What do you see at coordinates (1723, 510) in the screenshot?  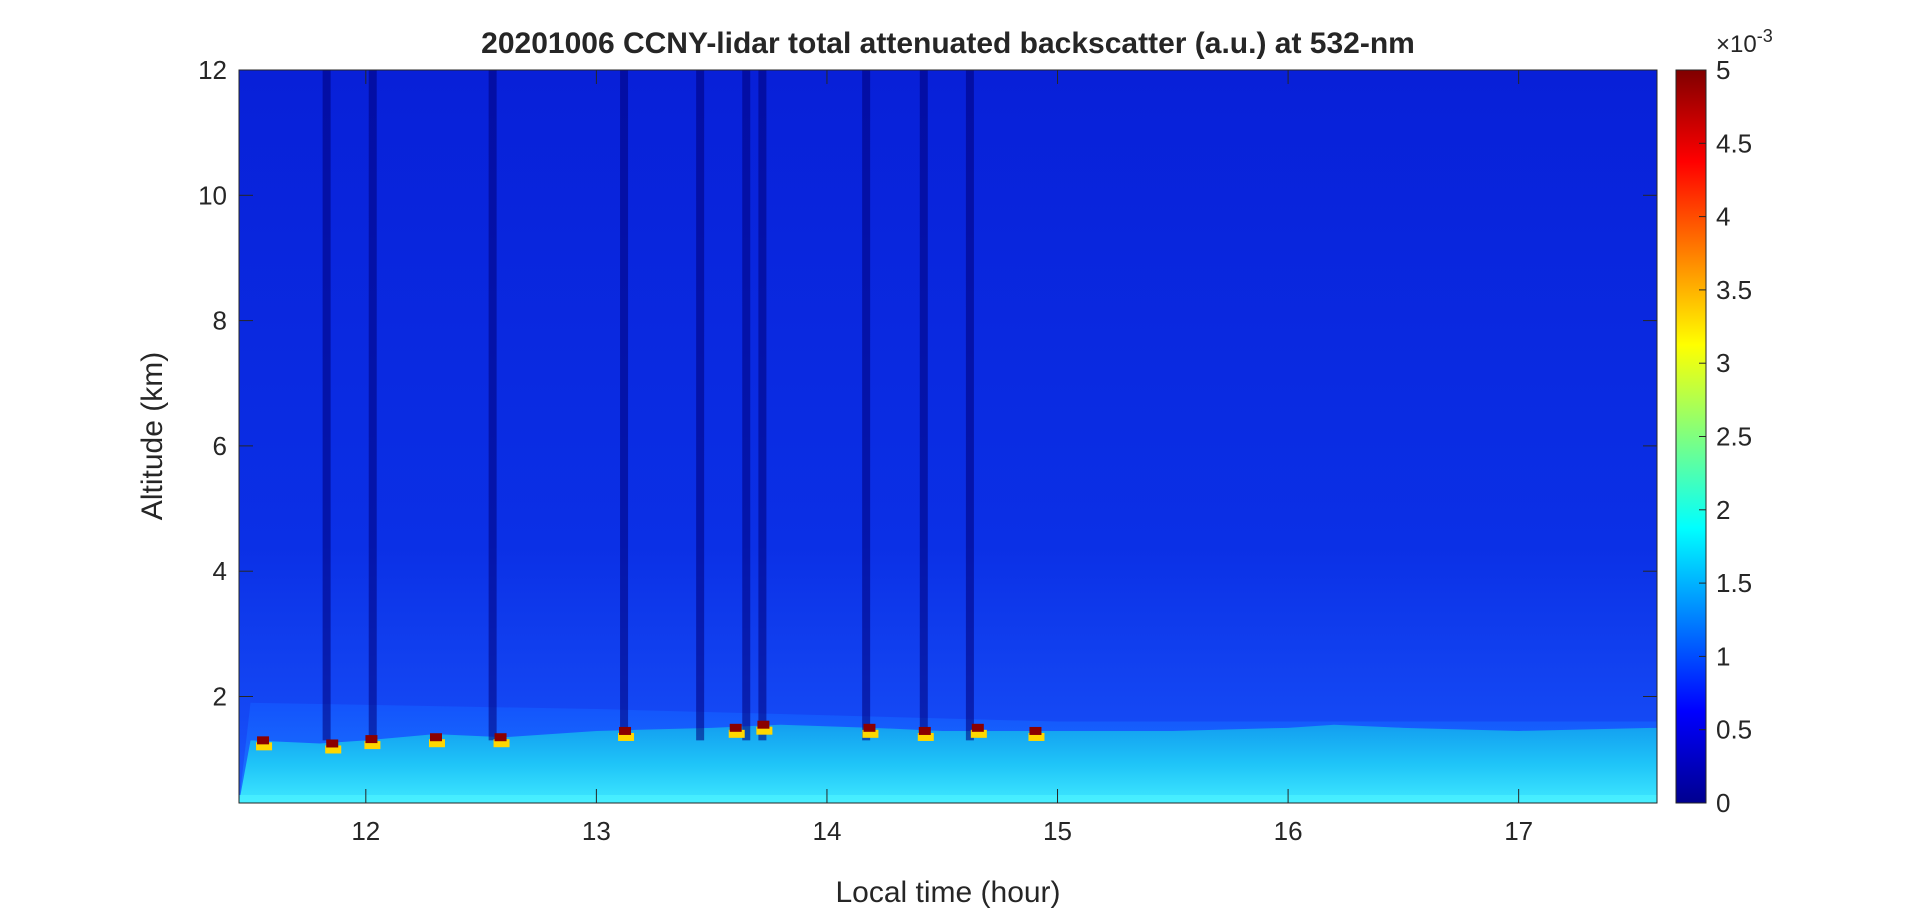 I see `colorbar-tick-label: 2` at bounding box center [1723, 510].